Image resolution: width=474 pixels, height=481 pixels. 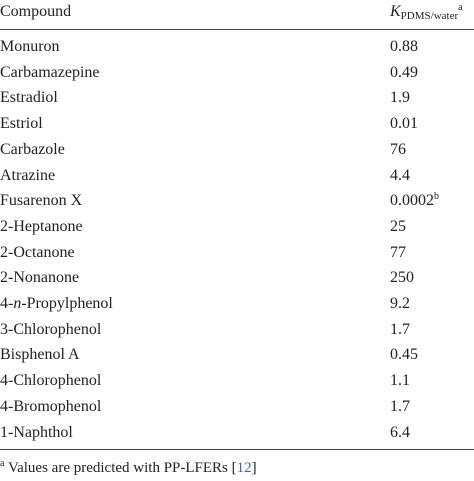 I want to click on value-text: 9.2, so click(x=400, y=303).